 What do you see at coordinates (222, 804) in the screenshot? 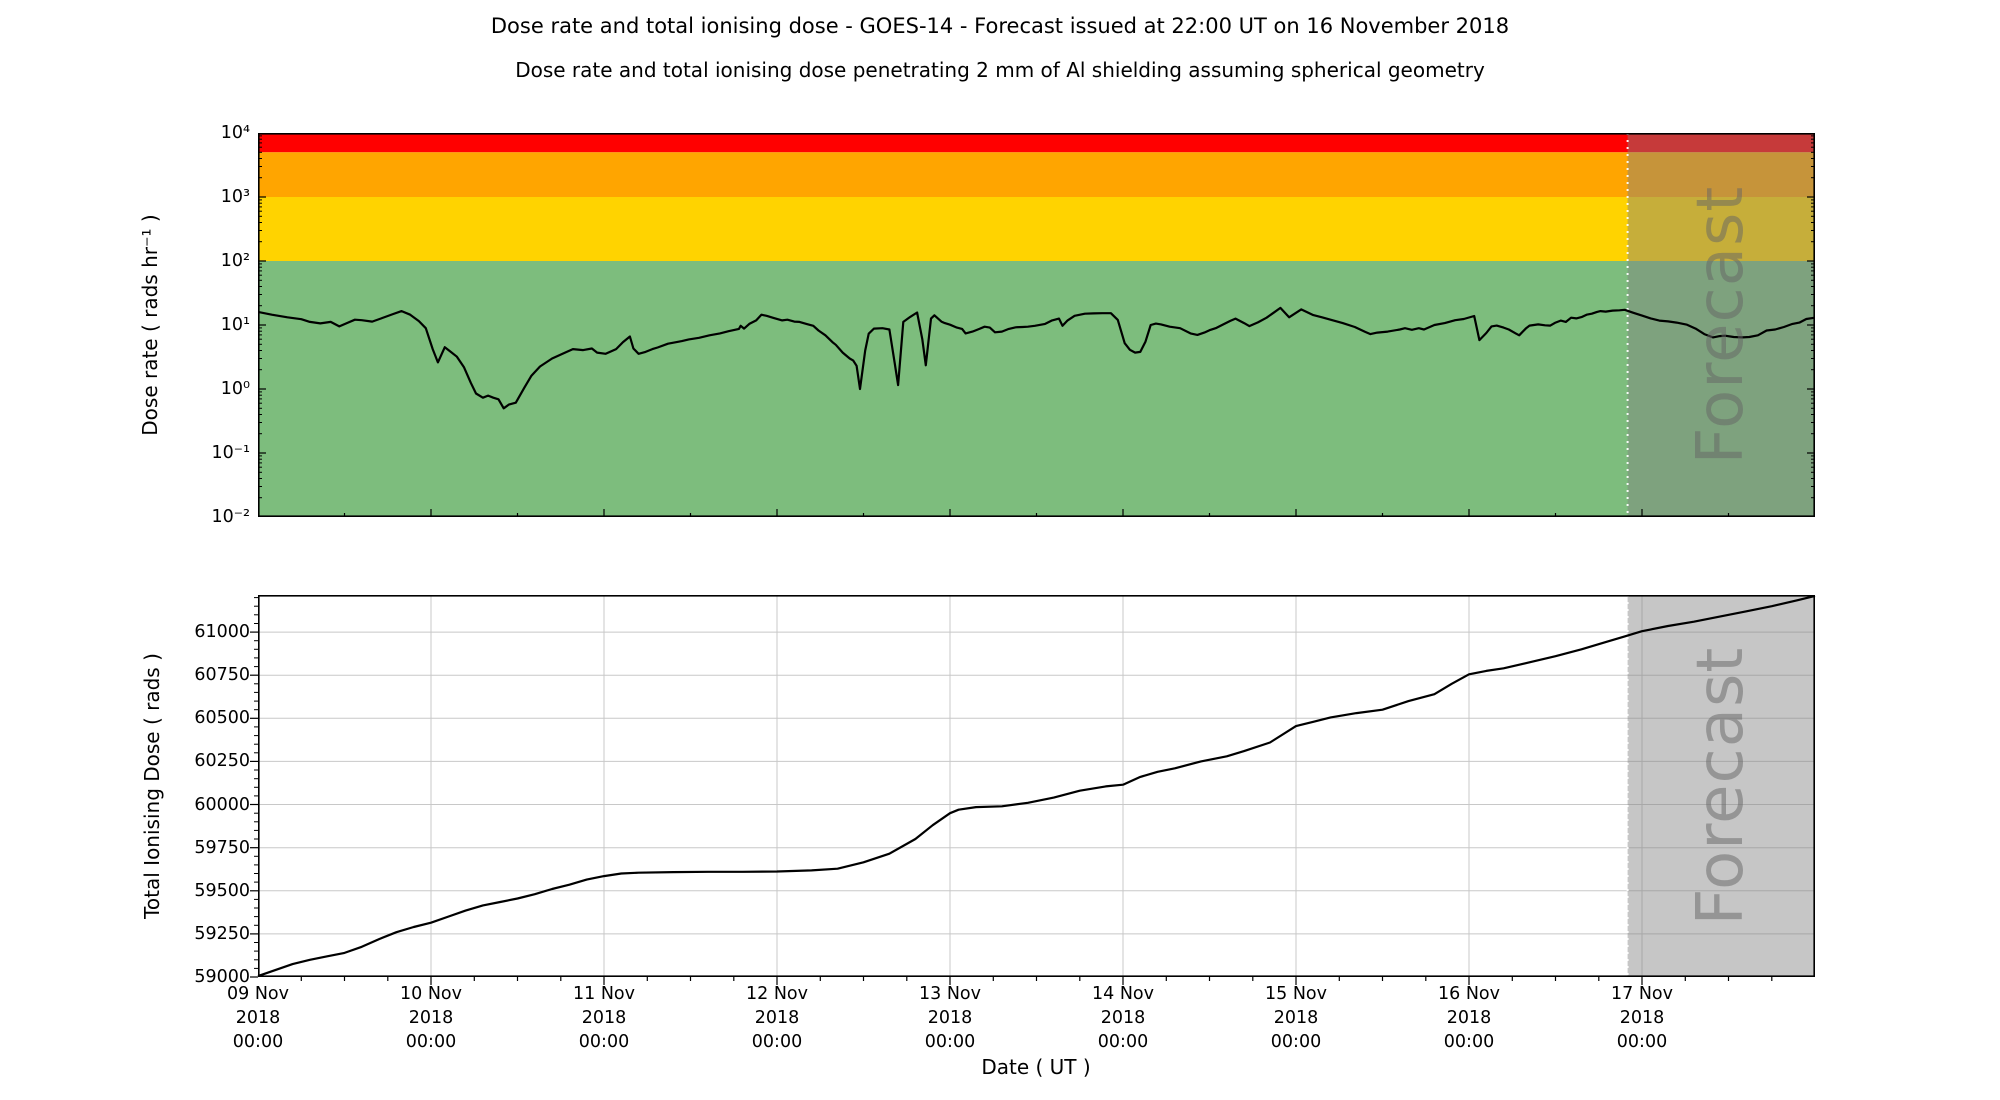
I see `total-dose-ytick-label: 60000` at bounding box center [222, 804].